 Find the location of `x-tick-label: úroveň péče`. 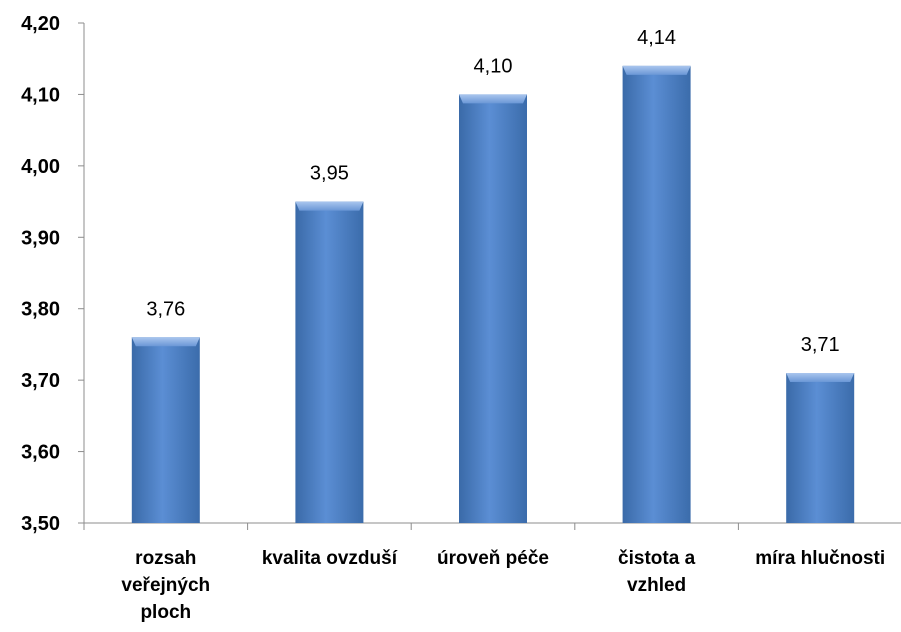

x-tick-label: úroveň péče is located at coordinates (493, 558).